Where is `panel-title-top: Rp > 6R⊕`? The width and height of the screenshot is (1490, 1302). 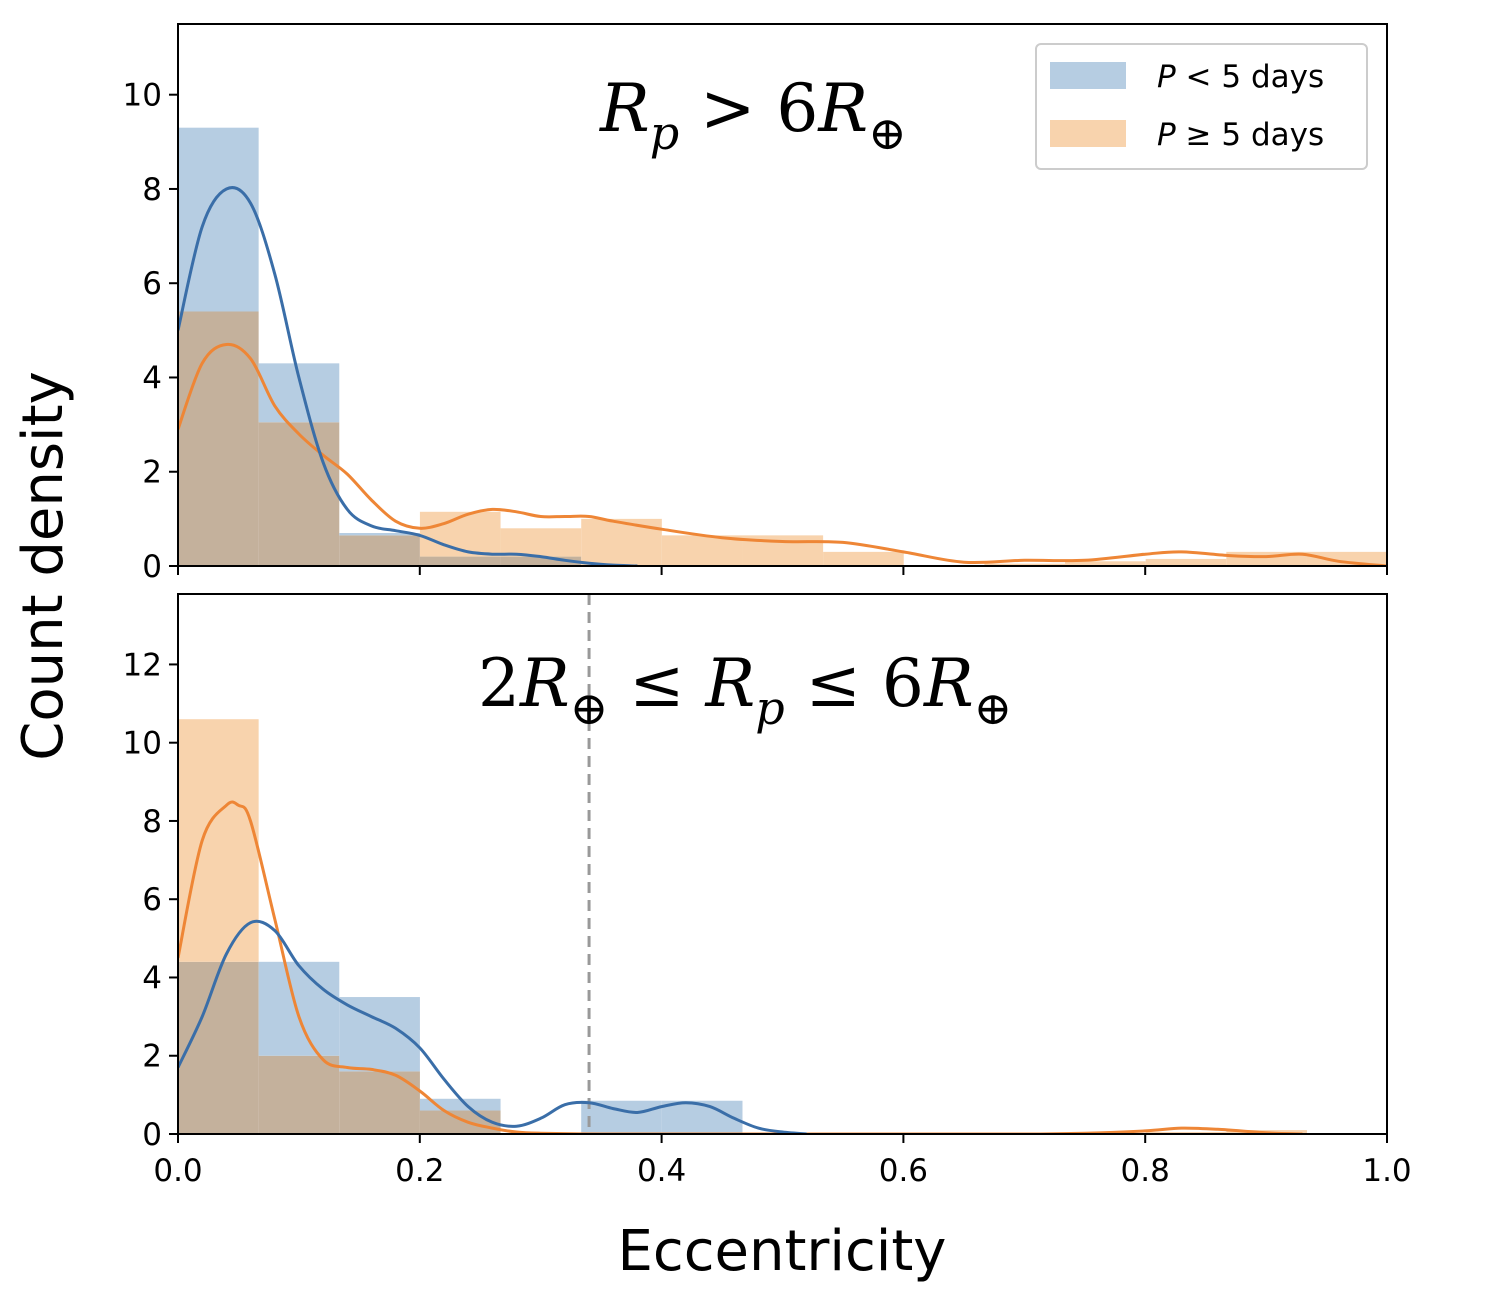 panel-title-top: Rp > 6R⊕ is located at coordinates (753, 115).